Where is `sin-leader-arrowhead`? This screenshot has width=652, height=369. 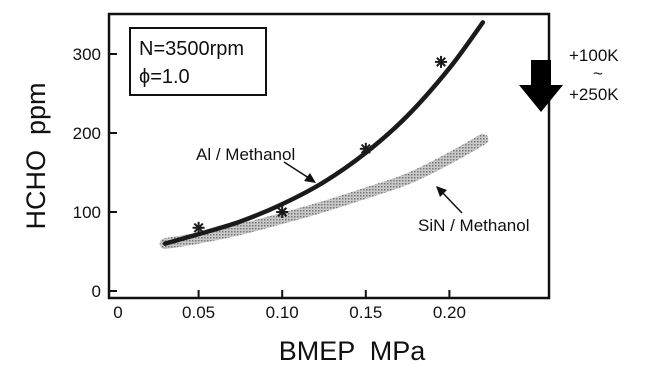
sin-leader-arrowhead is located at coordinates (441, 191).